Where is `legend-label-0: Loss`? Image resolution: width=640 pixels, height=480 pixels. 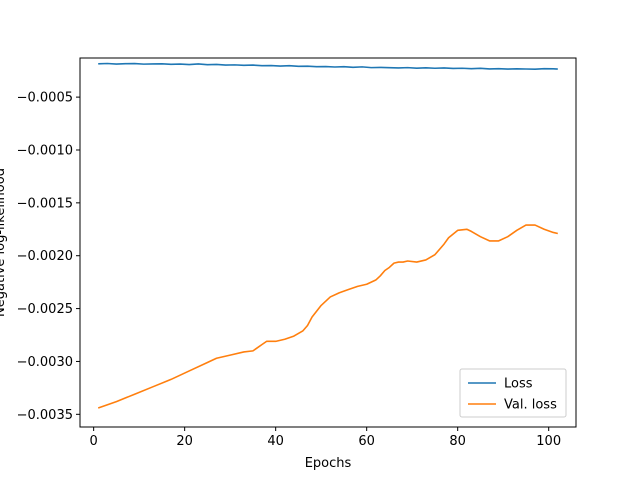
legend-label-0: Loss is located at coordinates (518, 384).